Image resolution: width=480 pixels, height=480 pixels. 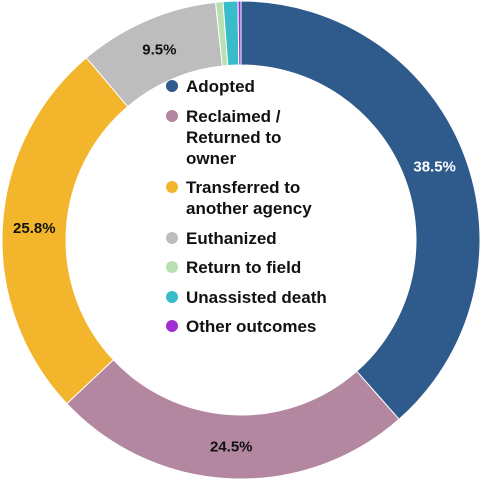 I want to click on data-label-euthanized: 9.5%, so click(x=159, y=49).